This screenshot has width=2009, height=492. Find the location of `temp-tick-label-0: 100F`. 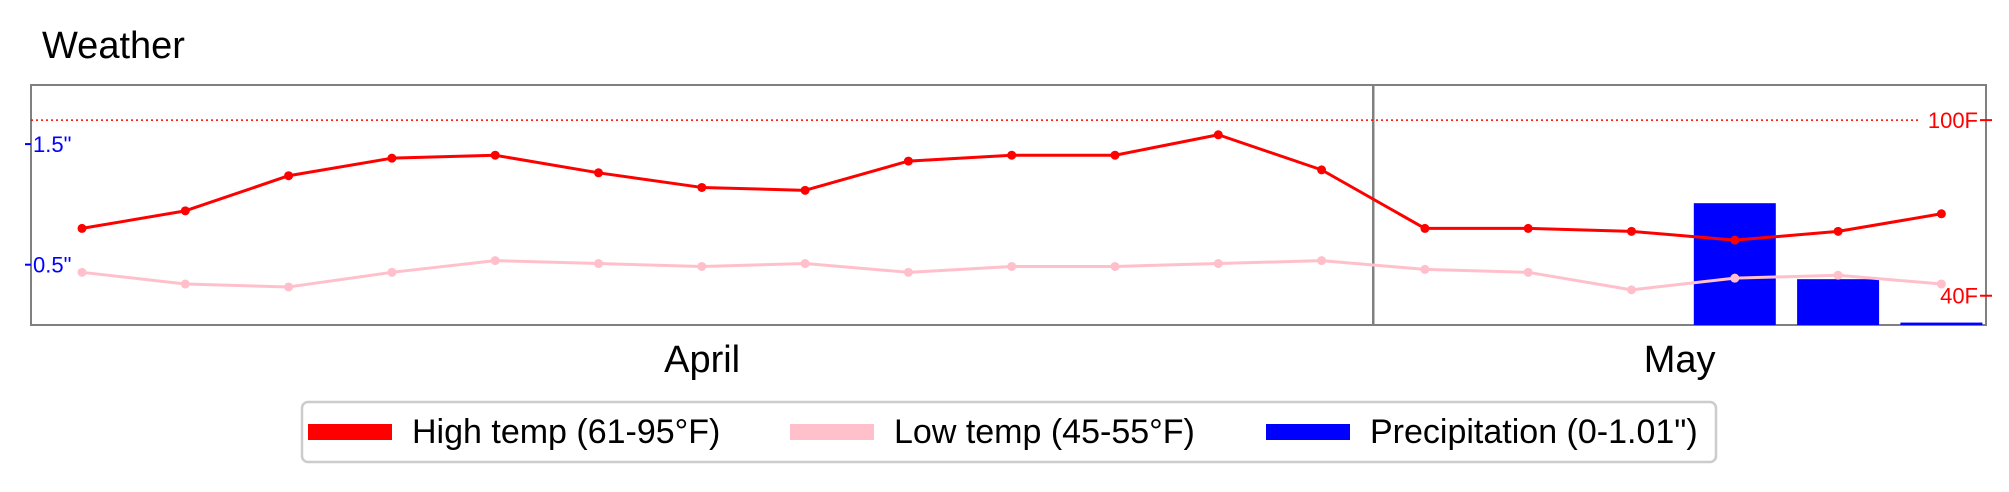

temp-tick-label-0: 100F is located at coordinates (1953, 120).